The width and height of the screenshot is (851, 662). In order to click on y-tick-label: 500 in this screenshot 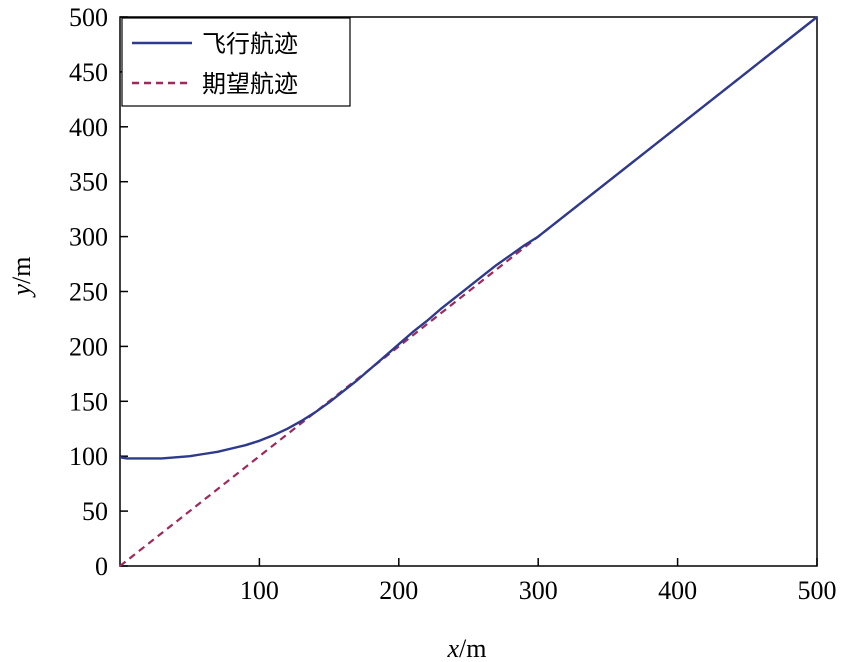, I will do `click(88, 17)`.